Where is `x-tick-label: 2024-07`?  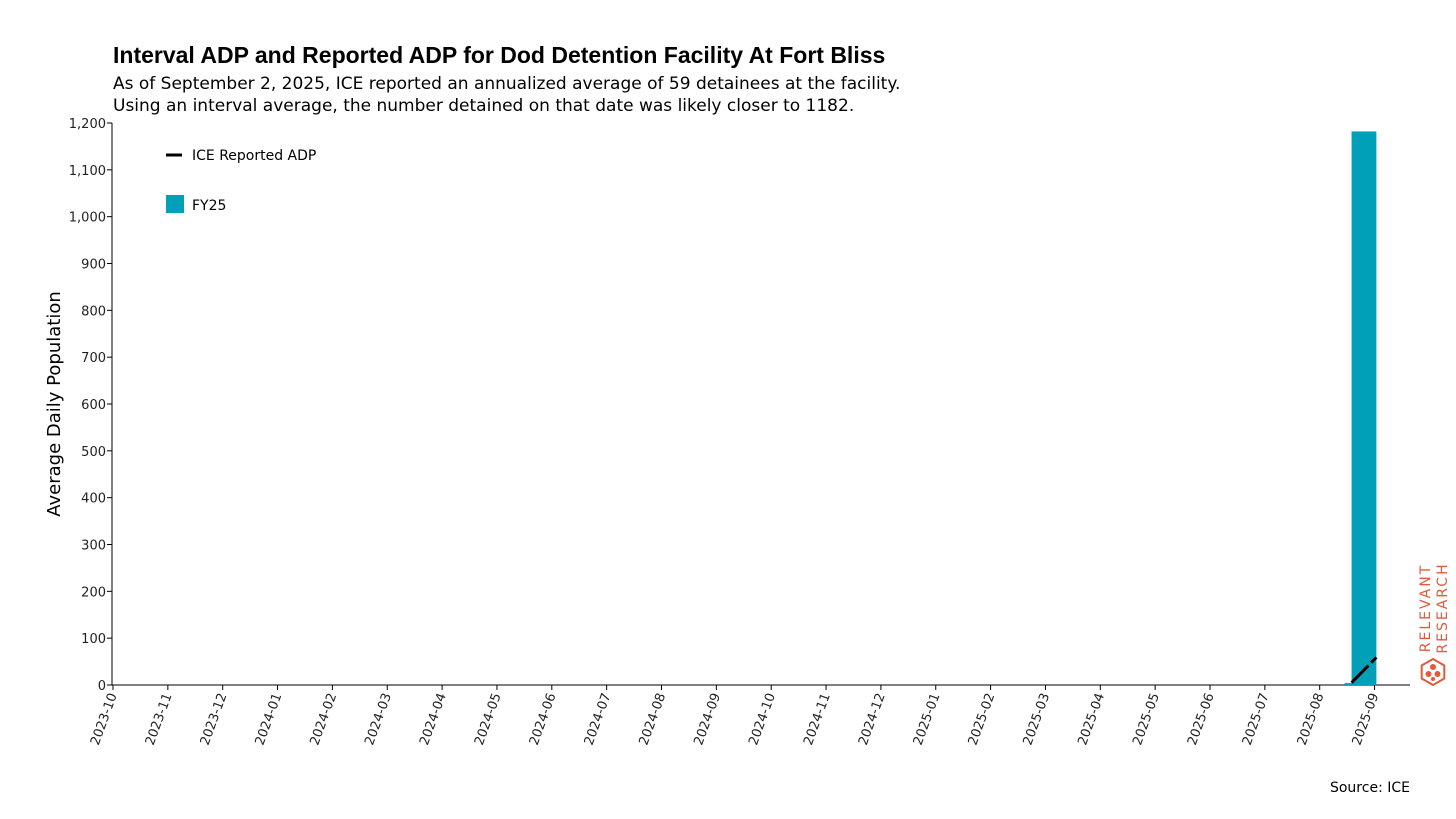
x-tick-label: 2024-07 is located at coordinates (598, 719).